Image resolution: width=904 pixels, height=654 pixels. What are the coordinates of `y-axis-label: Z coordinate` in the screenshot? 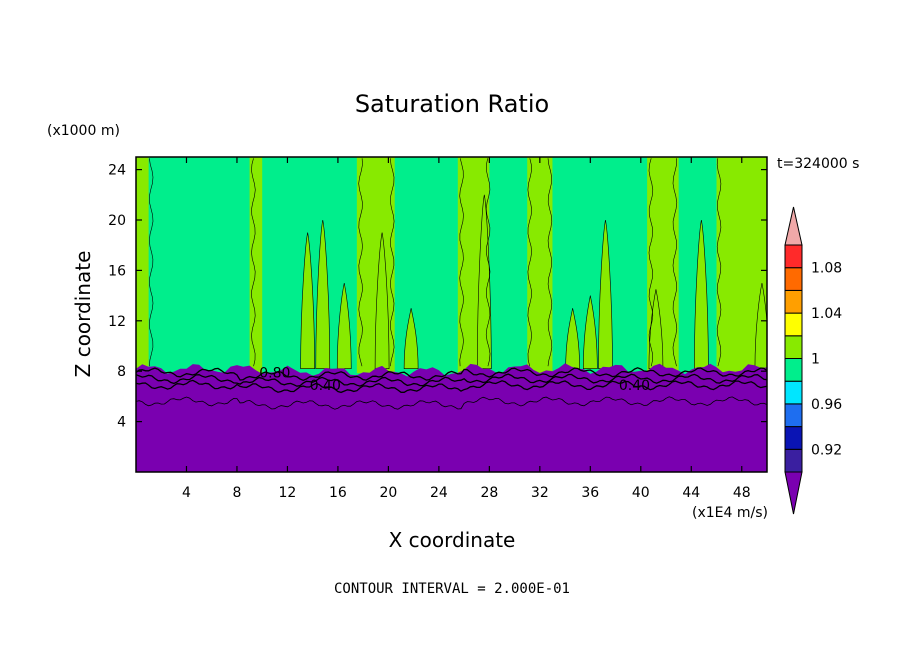 It's located at (83, 314).